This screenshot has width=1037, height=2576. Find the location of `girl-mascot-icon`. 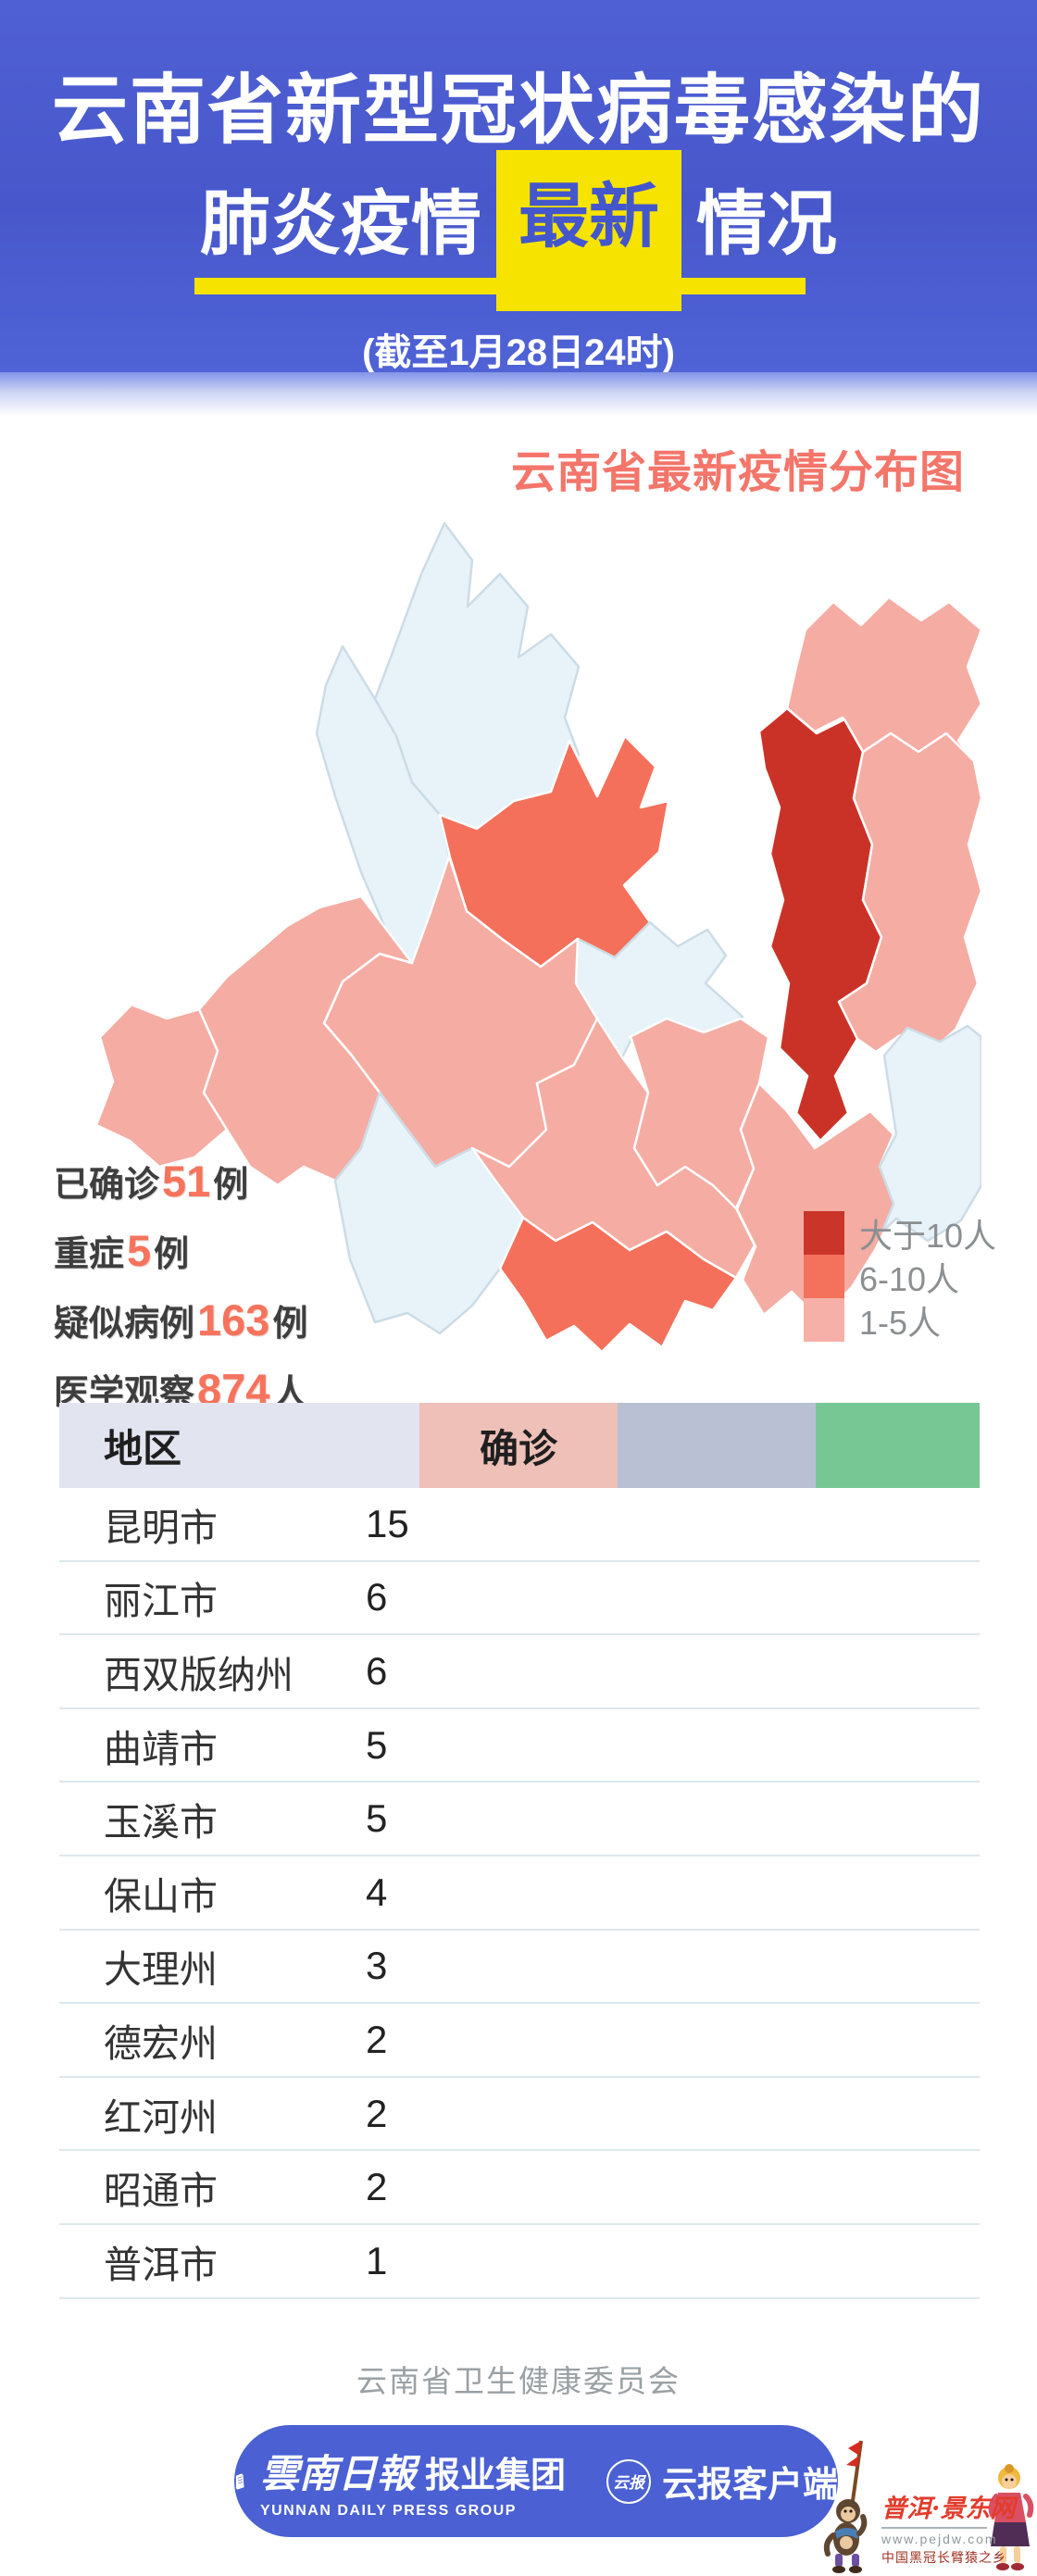

girl-mascot-icon is located at coordinates (1011, 2517).